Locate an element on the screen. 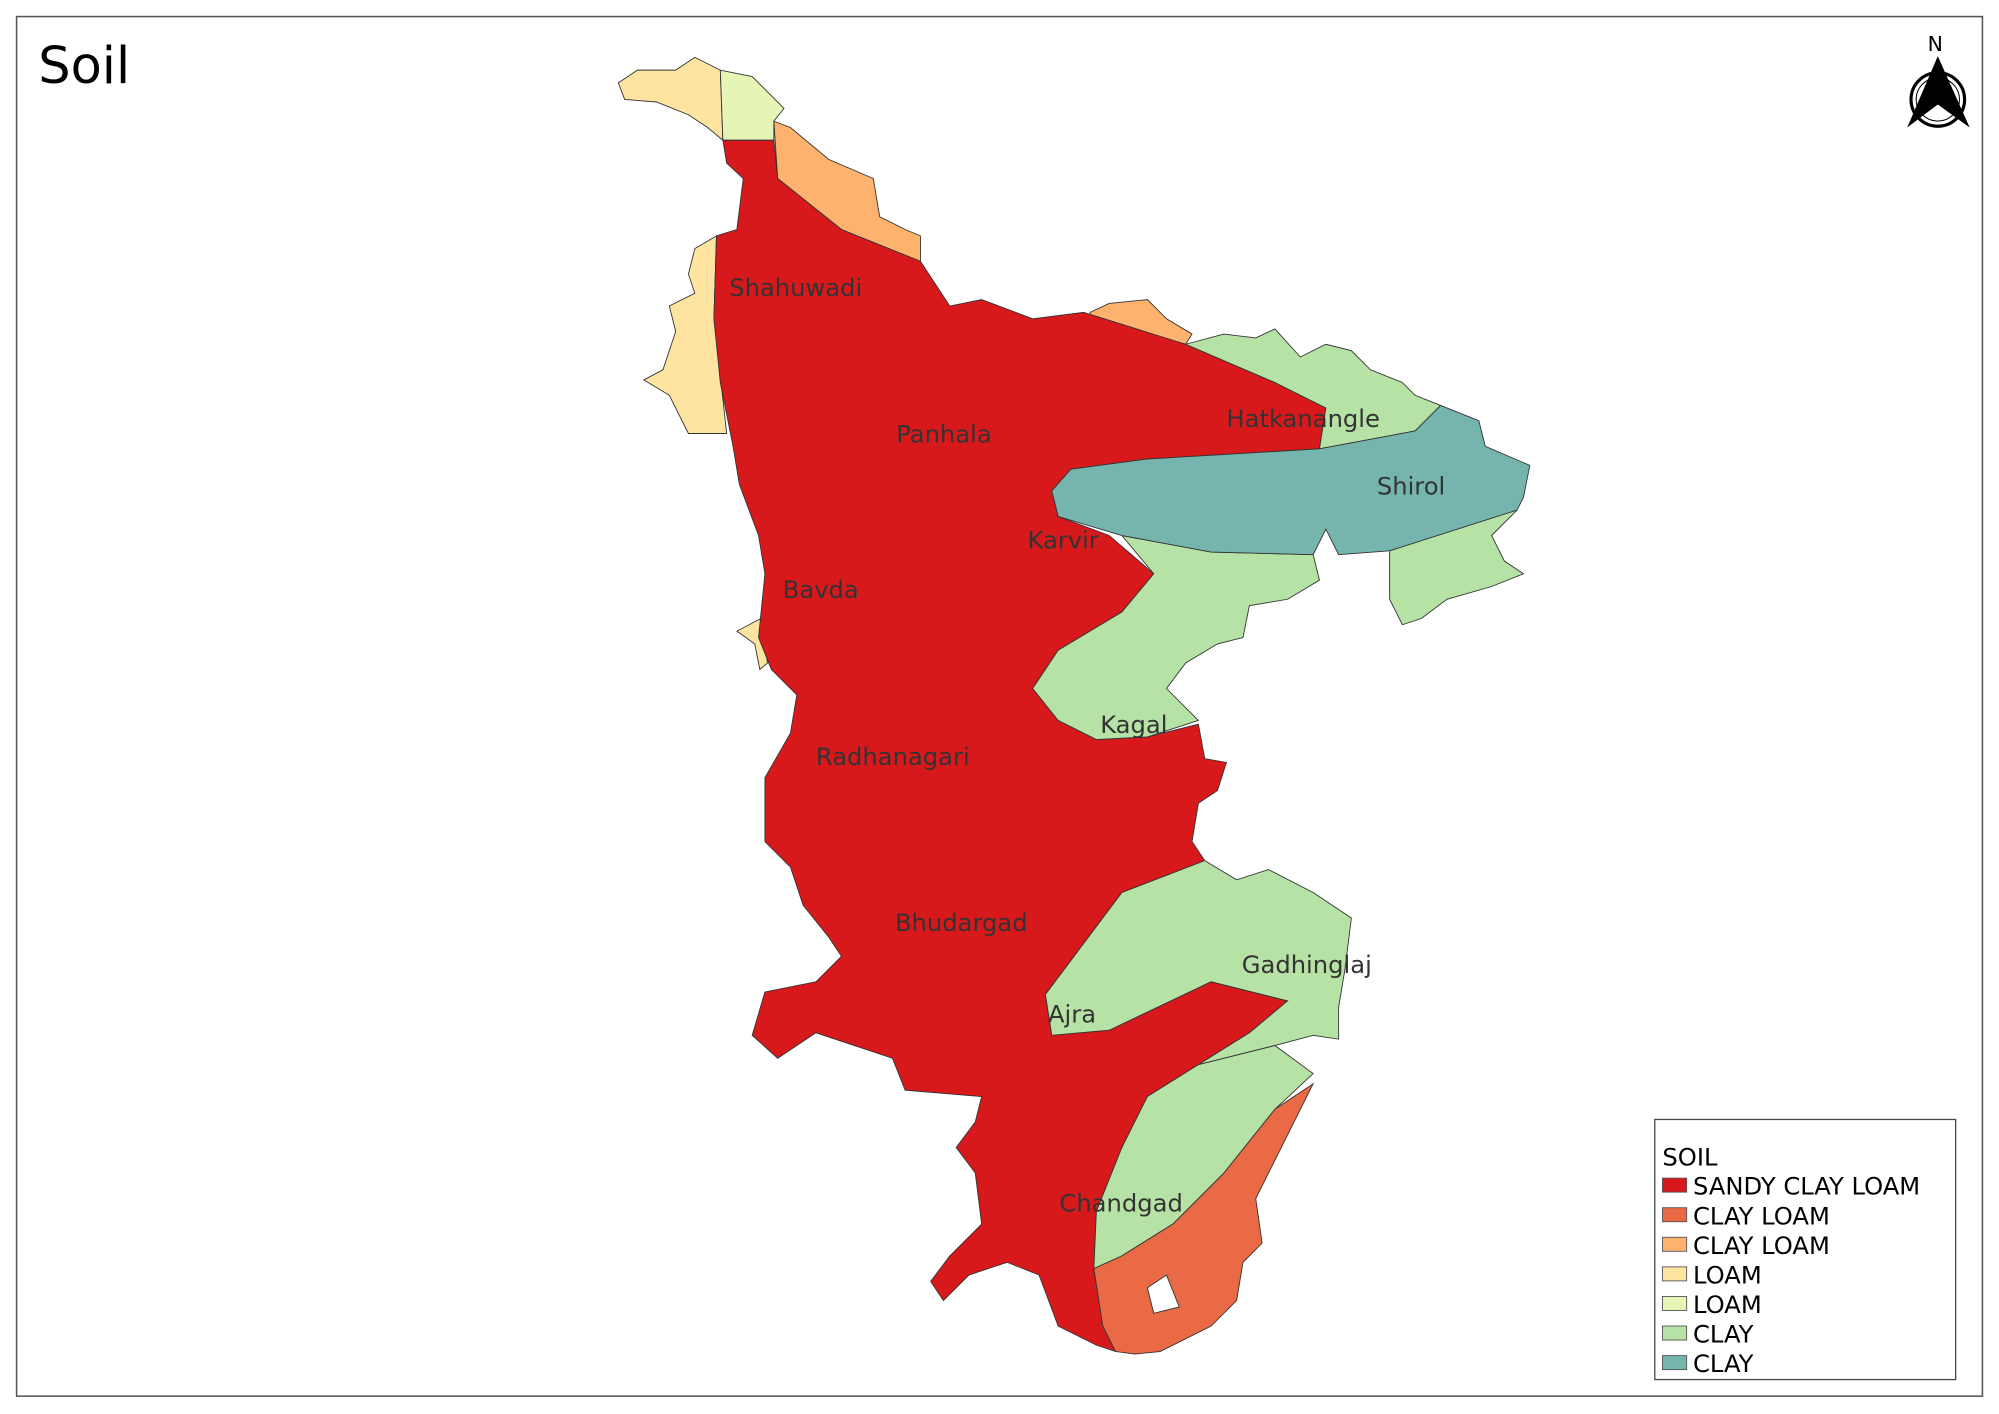 The image size is (1999, 1414). legend-item: SANDY CLAY LOAM is located at coordinates (1790, 1187).